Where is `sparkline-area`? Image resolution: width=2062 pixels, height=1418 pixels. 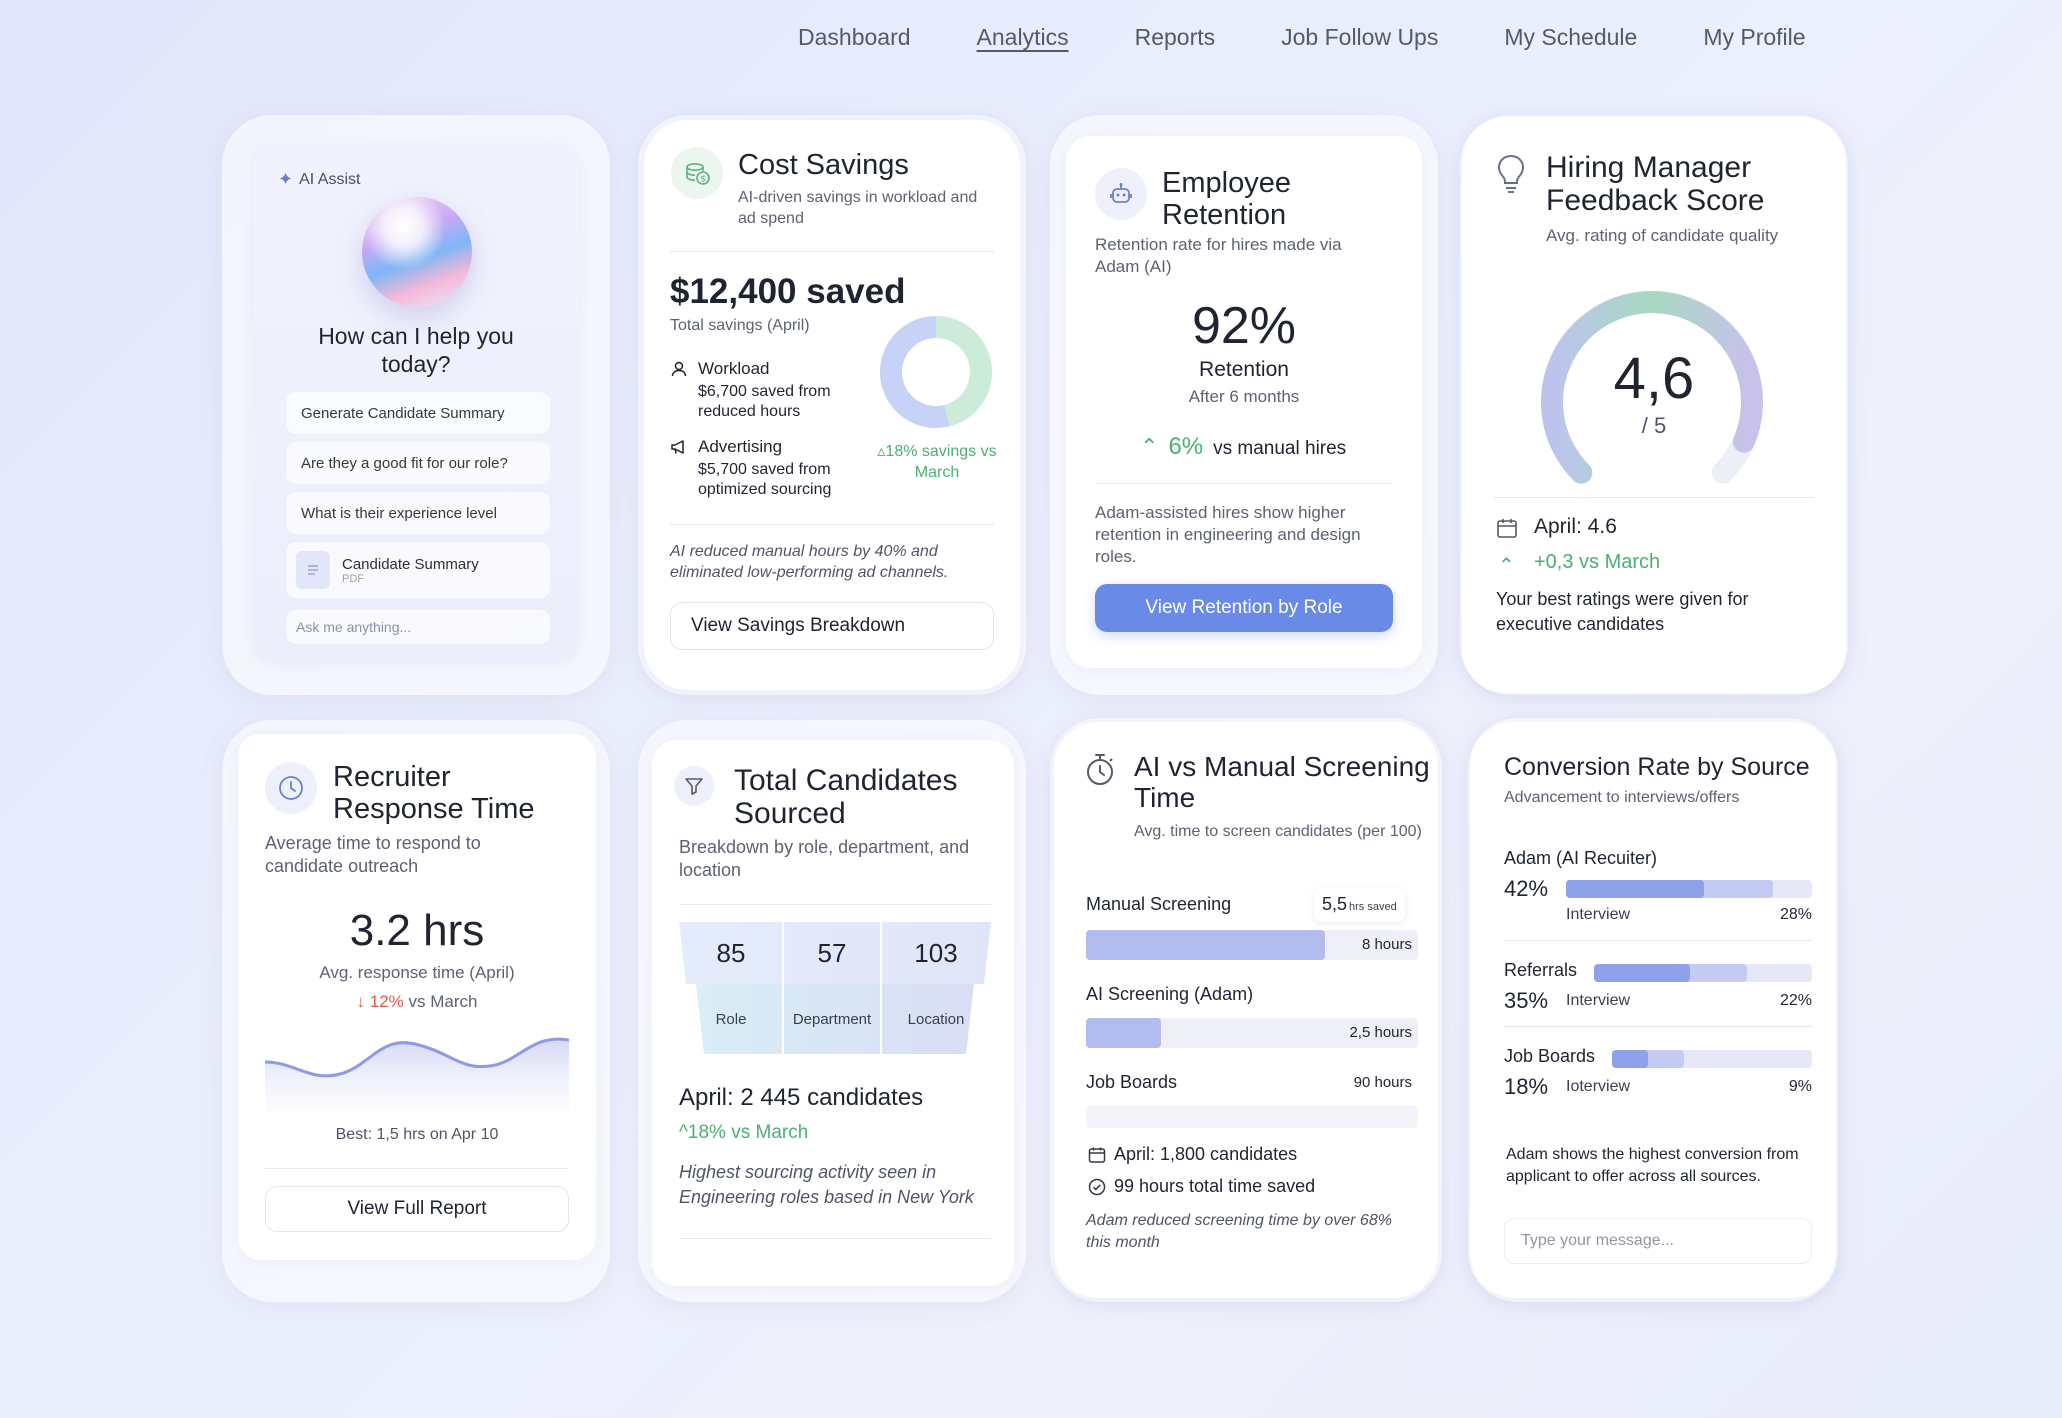 sparkline-area is located at coordinates (417, 1075).